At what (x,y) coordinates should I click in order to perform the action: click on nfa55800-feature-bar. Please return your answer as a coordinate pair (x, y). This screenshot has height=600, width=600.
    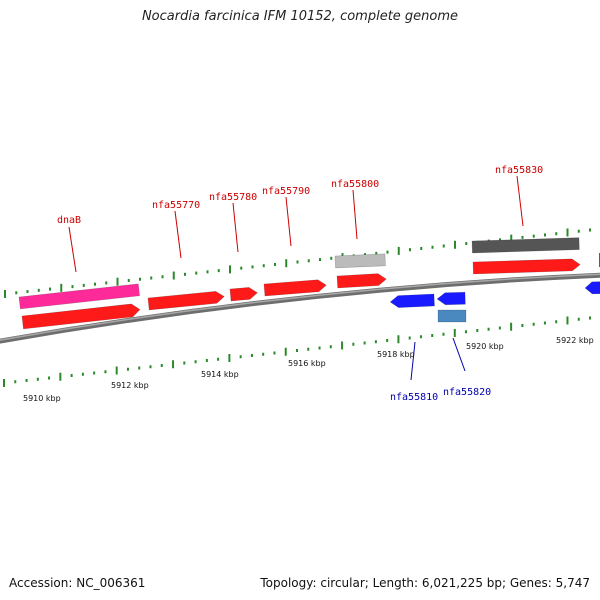
    Looking at the image, I should click on (360, 261).